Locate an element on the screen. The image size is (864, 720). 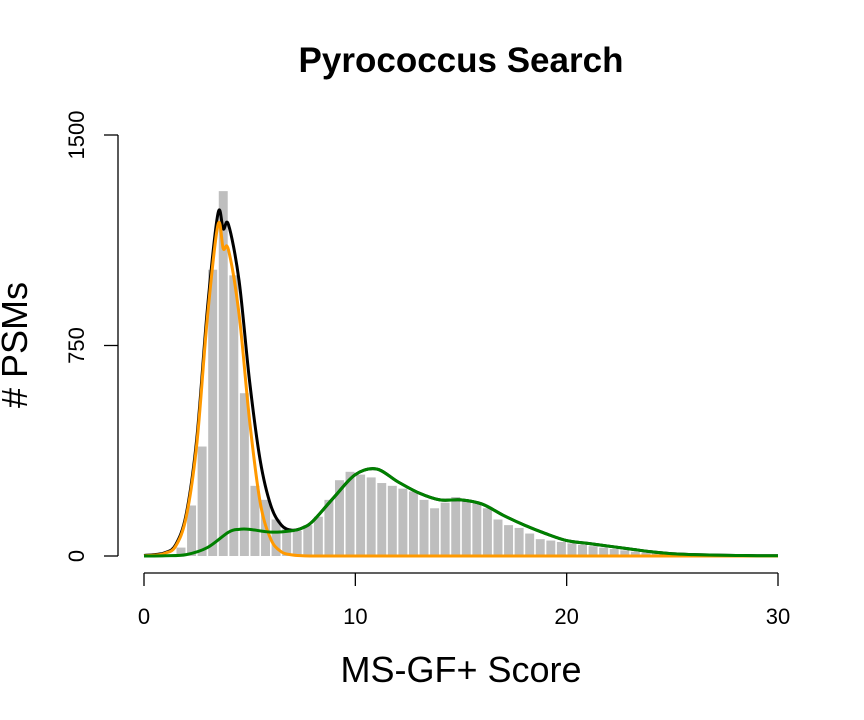
x-tick-label: 20 is located at coordinates (566, 616).